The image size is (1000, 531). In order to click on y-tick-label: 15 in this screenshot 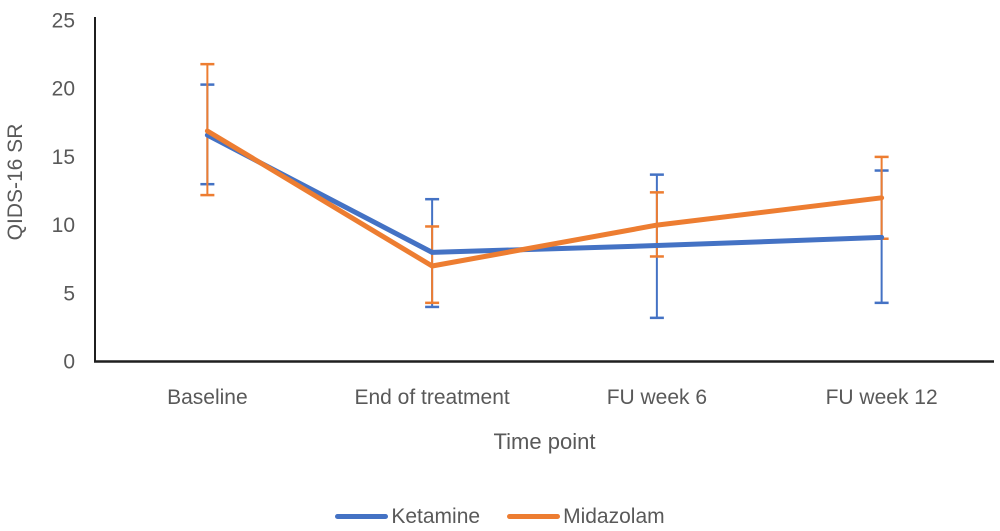, I will do `click(63, 157)`.